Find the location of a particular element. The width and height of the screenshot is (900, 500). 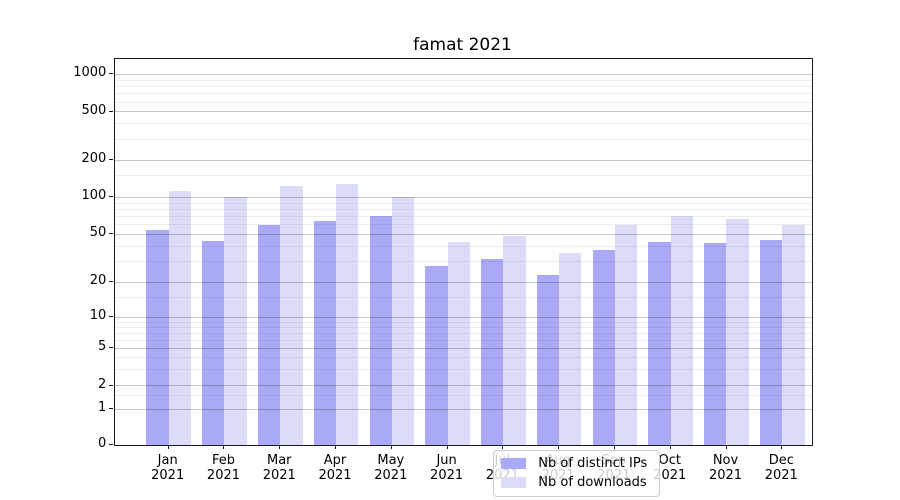

downloads-swatch is located at coordinates (514, 483).